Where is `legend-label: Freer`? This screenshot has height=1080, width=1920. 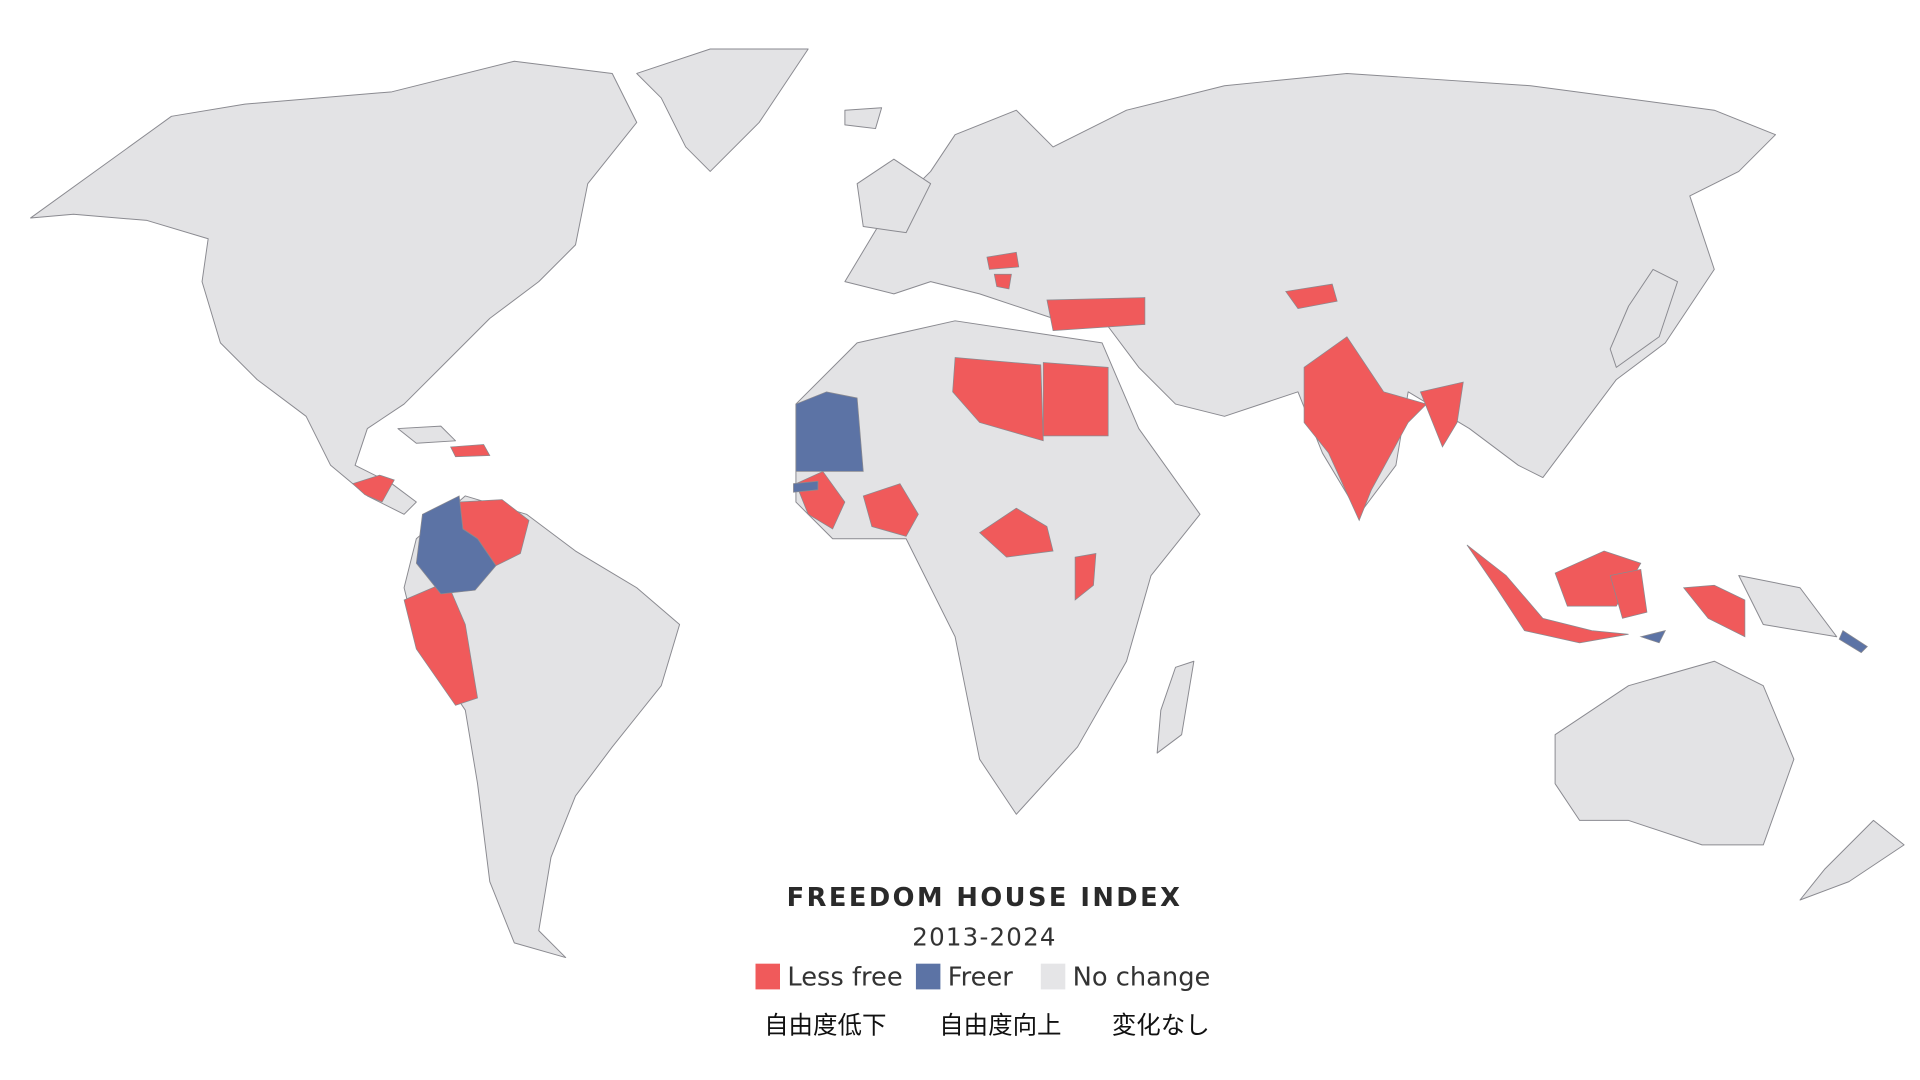
legend-label: Freer is located at coordinates (981, 978).